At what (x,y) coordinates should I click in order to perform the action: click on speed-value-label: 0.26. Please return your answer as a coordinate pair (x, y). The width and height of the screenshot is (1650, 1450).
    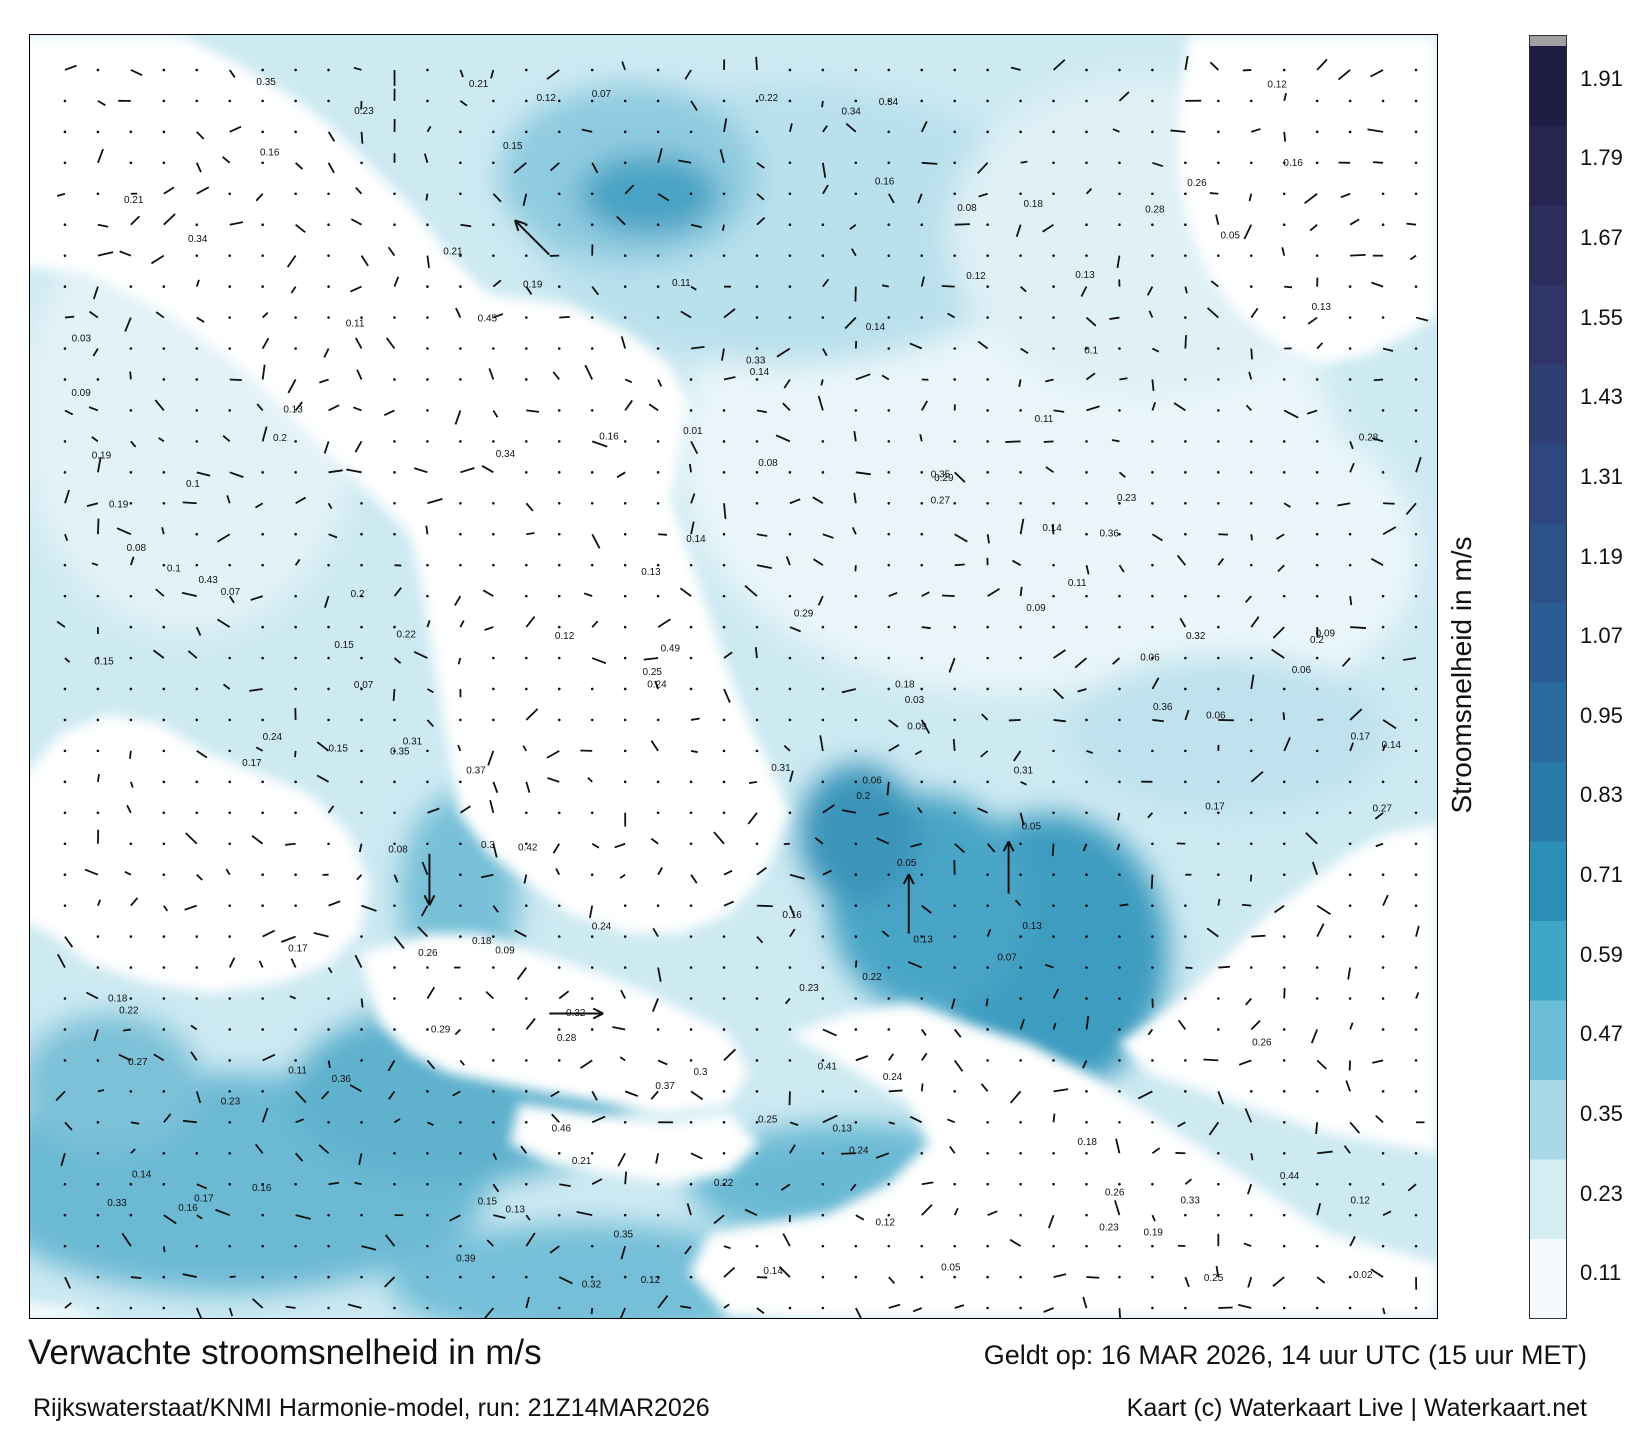
    Looking at the image, I should click on (1197, 183).